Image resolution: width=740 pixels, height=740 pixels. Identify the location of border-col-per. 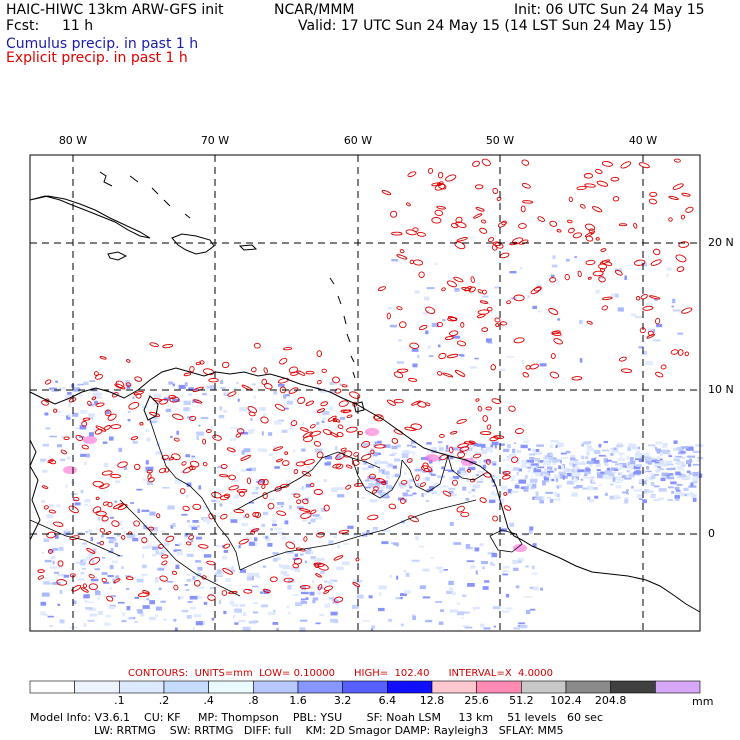
(180, 548).